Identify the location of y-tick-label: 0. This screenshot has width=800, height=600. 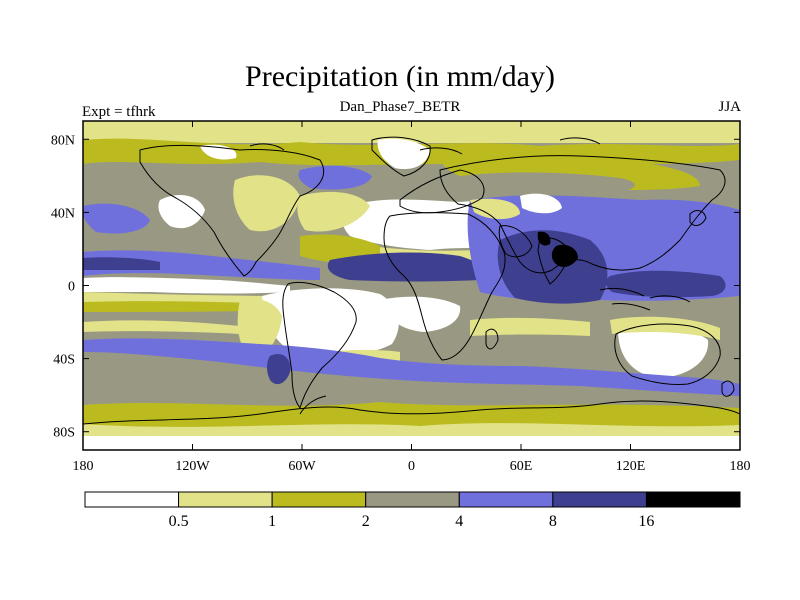
(71, 287).